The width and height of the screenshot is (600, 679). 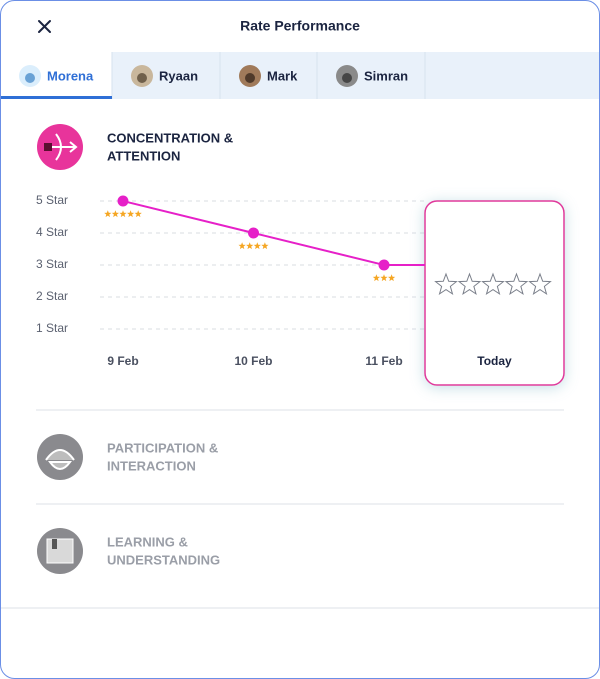 What do you see at coordinates (151, 465) in the screenshot?
I see `section-title: INTERACTION` at bounding box center [151, 465].